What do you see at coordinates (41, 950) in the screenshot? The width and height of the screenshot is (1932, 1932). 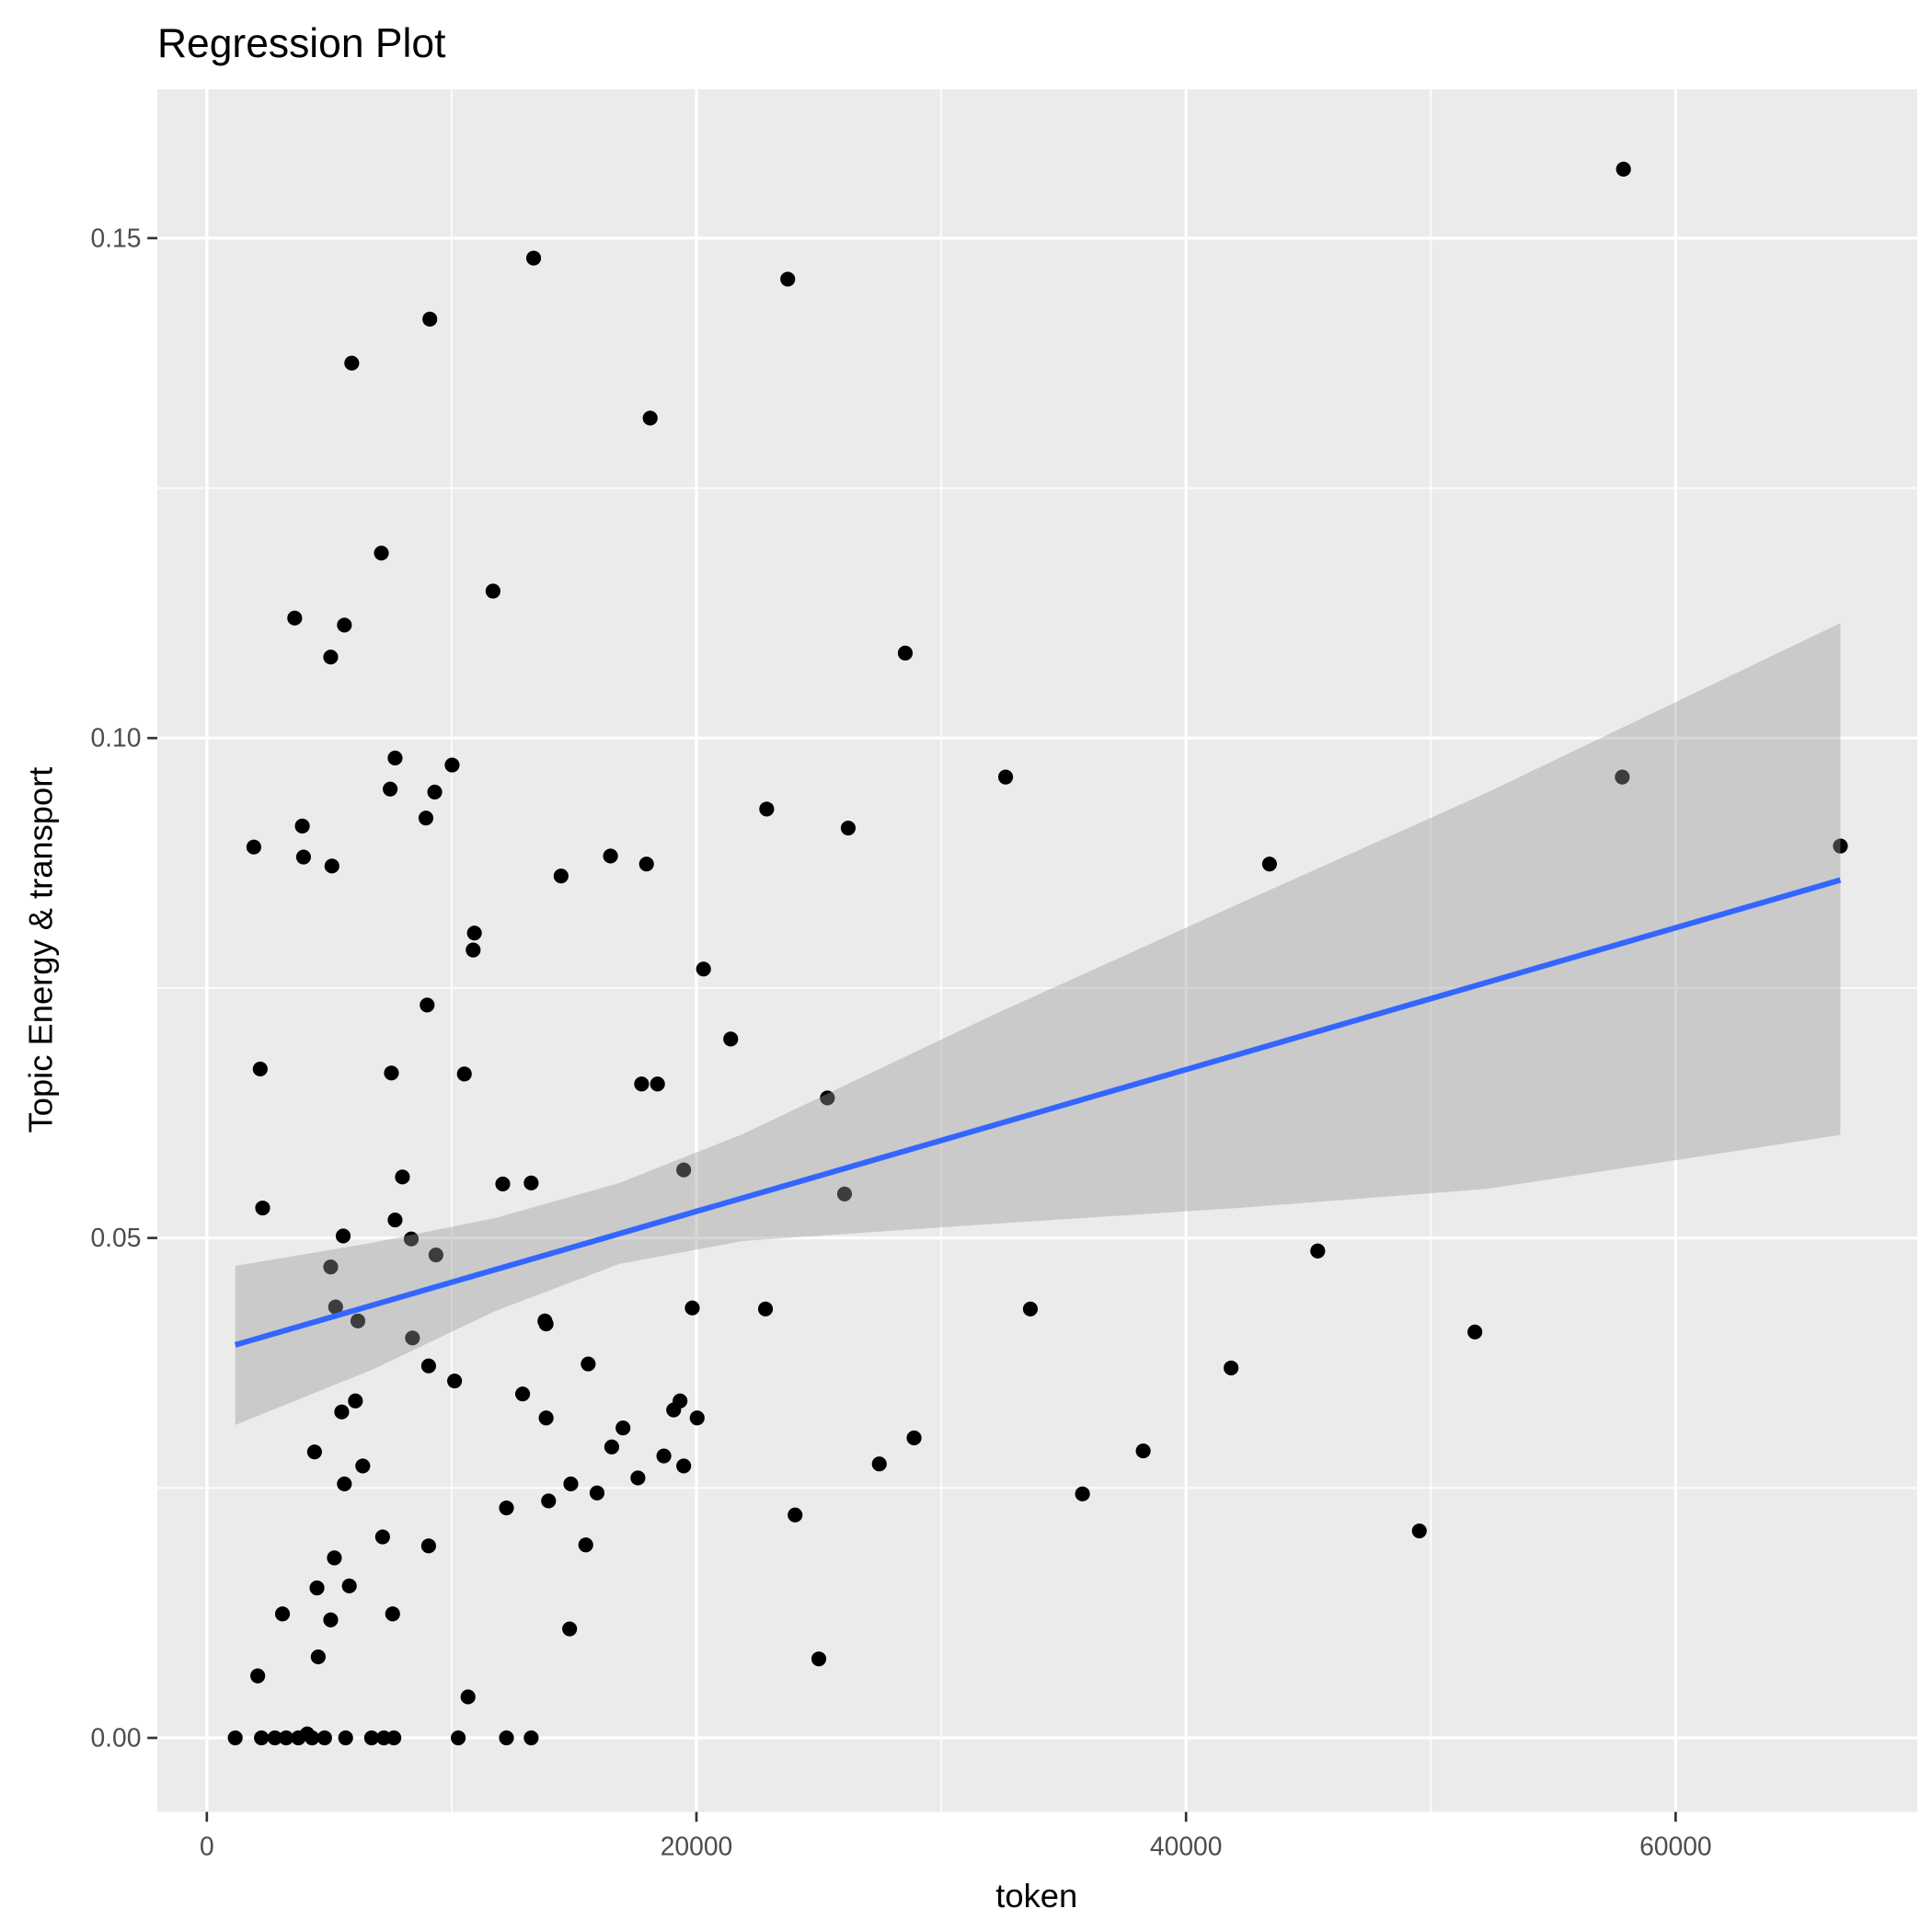 I see `y-axis-label: Topic Energy & transport` at bounding box center [41, 950].